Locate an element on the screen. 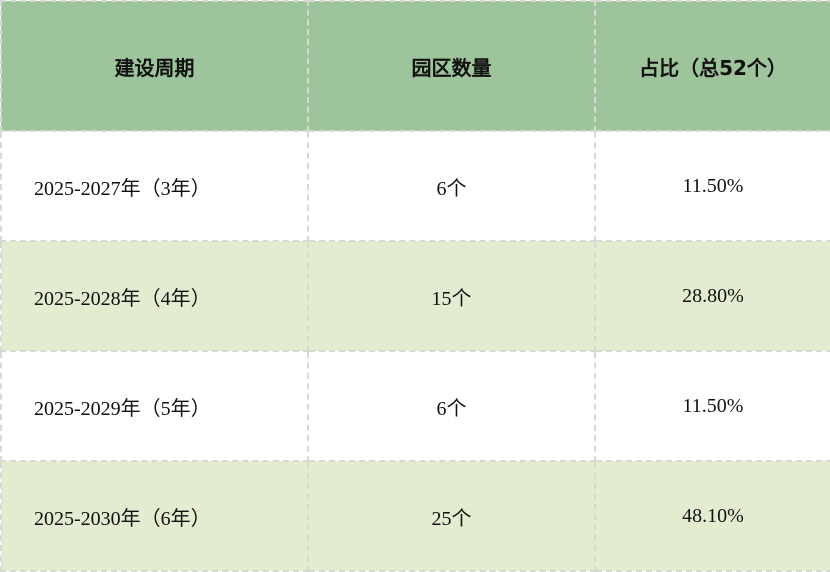 This screenshot has width=830, height=572. cell-period: 2025-2029年（5年） is located at coordinates (154, 406).